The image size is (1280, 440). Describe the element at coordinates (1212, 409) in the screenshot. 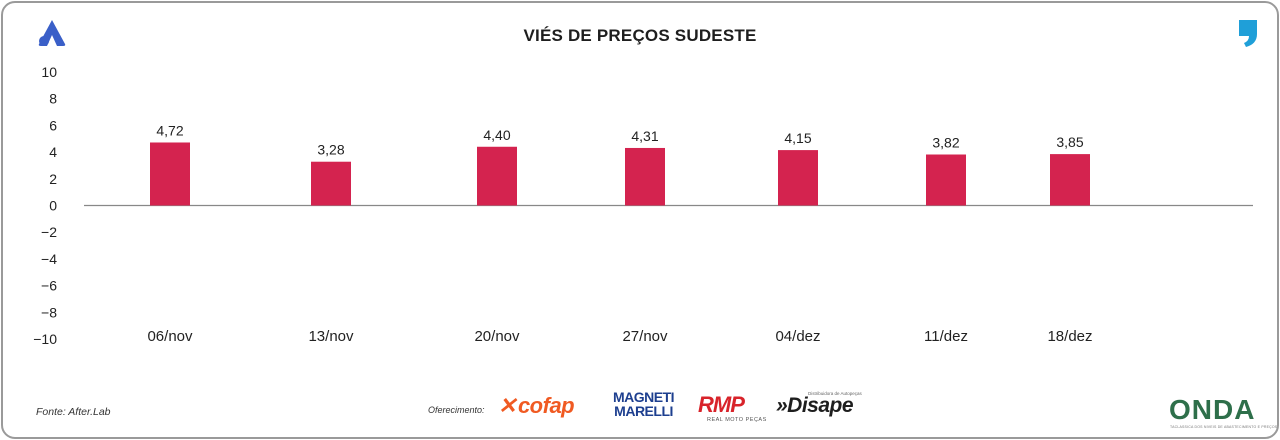

I see `onda-logo: ONDA` at that location.